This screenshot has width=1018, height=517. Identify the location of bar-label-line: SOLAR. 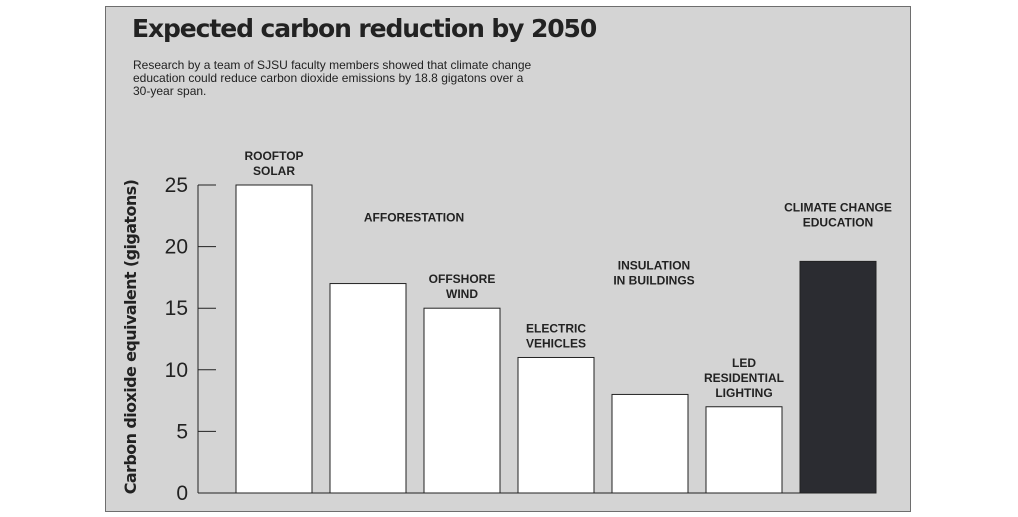
(274, 171).